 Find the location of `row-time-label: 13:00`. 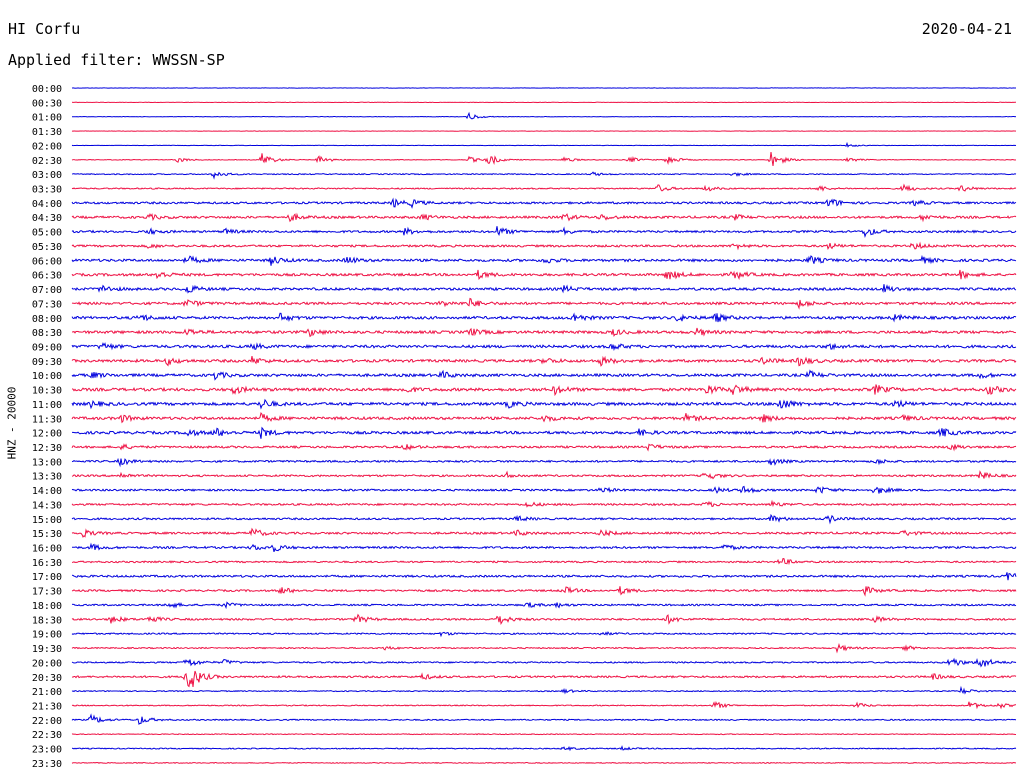

row-time-label: 13:00 is located at coordinates (47, 462).